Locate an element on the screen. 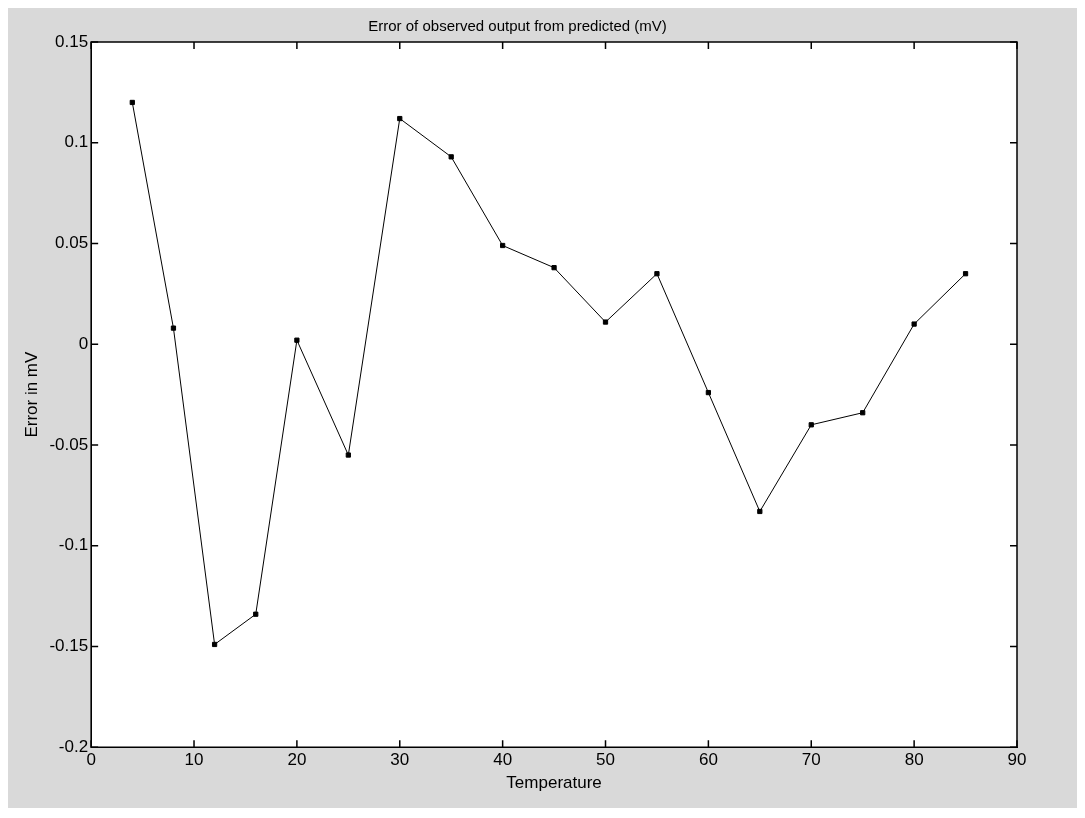 This screenshot has height=818, width=1085. y-axis-title: Error in mV is located at coordinates (31, 394).